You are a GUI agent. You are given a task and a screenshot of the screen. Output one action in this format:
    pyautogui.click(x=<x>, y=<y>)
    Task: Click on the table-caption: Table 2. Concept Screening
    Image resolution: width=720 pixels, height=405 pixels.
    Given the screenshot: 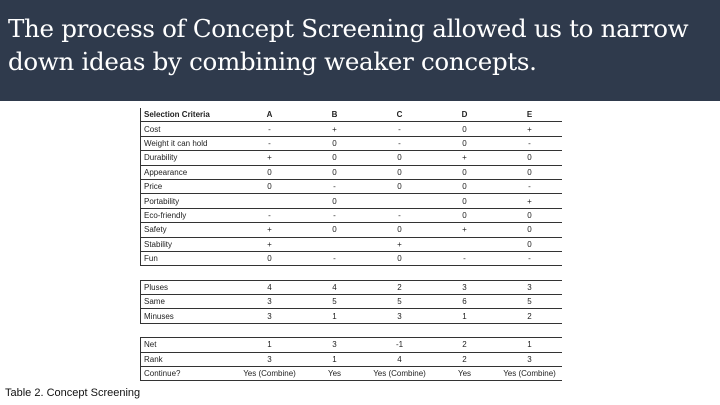 What is the action you would take?
    pyautogui.click(x=73, y=393)
    